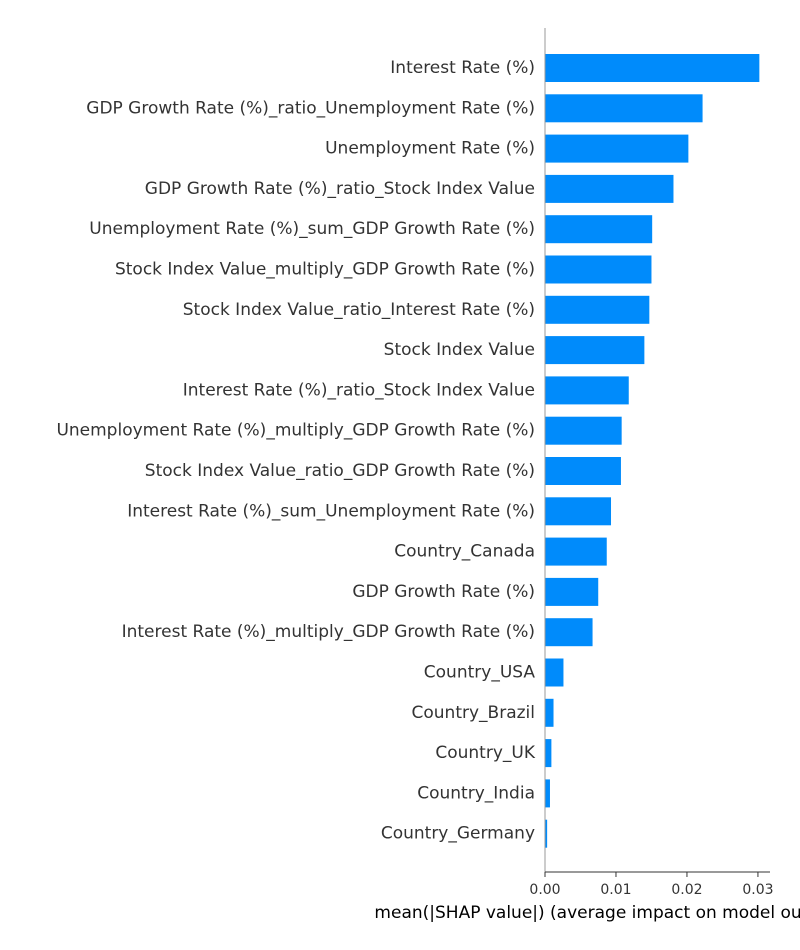 This screenshot has width=800, height=950. I want to click on x-tick-label: 0.03, so click(757, 890).